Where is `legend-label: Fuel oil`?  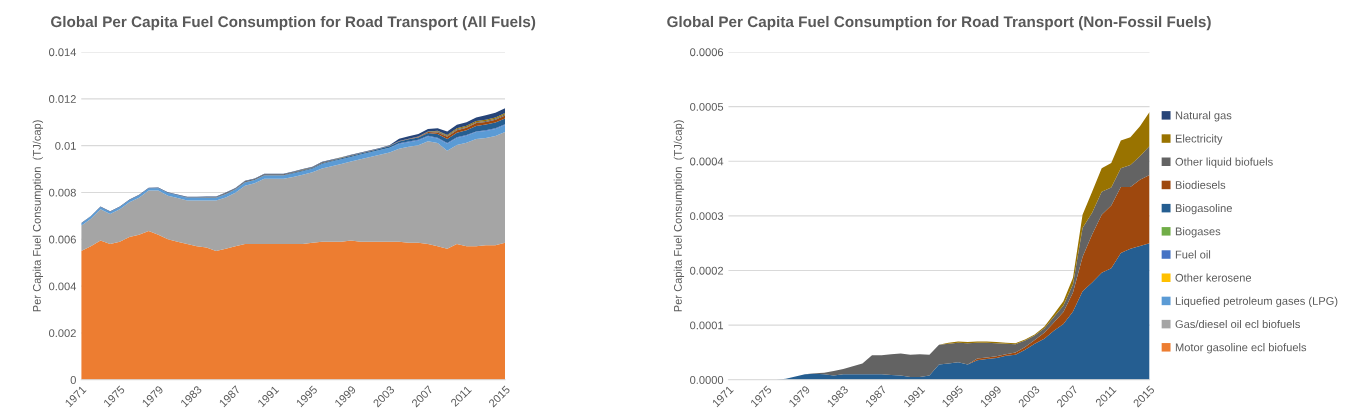
legend-label: Fuel oil is located at coordinates (1193, 254).